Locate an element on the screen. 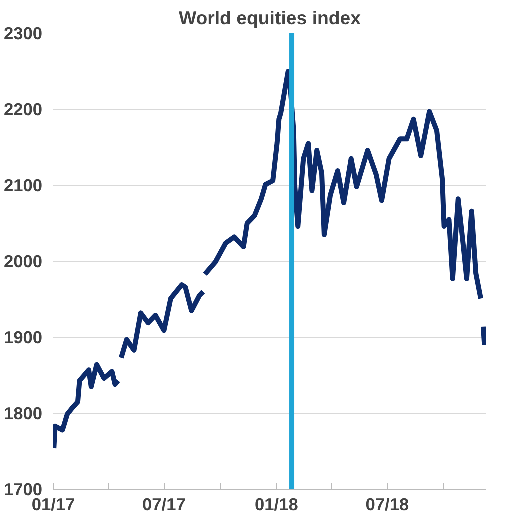  y-tick-label: 2100 is located at coordinates (23, 186).